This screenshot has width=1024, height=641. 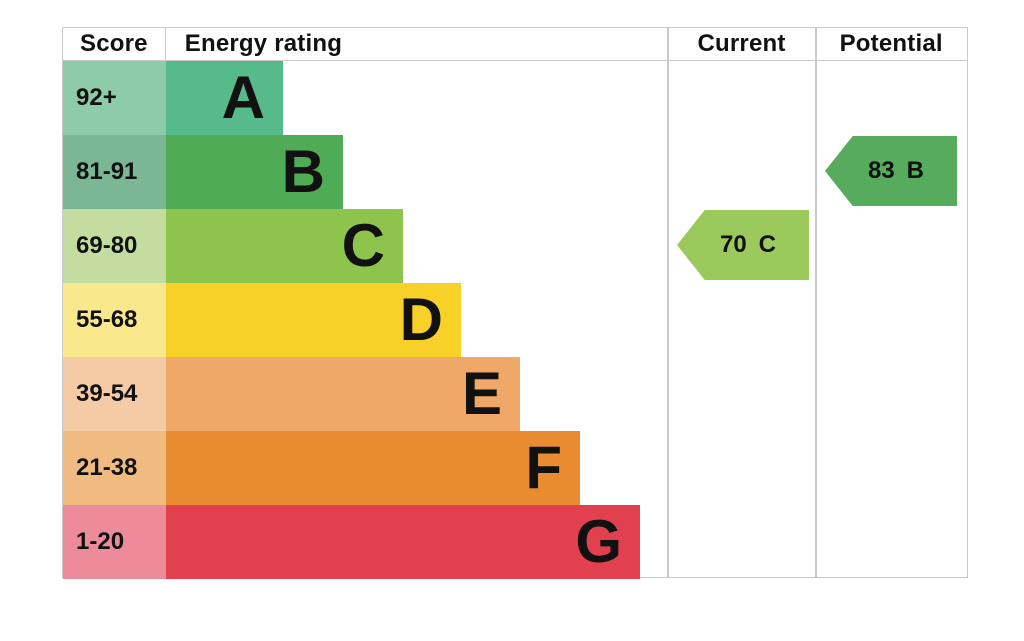 What do you see at coordinates (114, 320) in the screenshot?
I see `score-cell-d: 55-68` at bounding box center [114, 320].